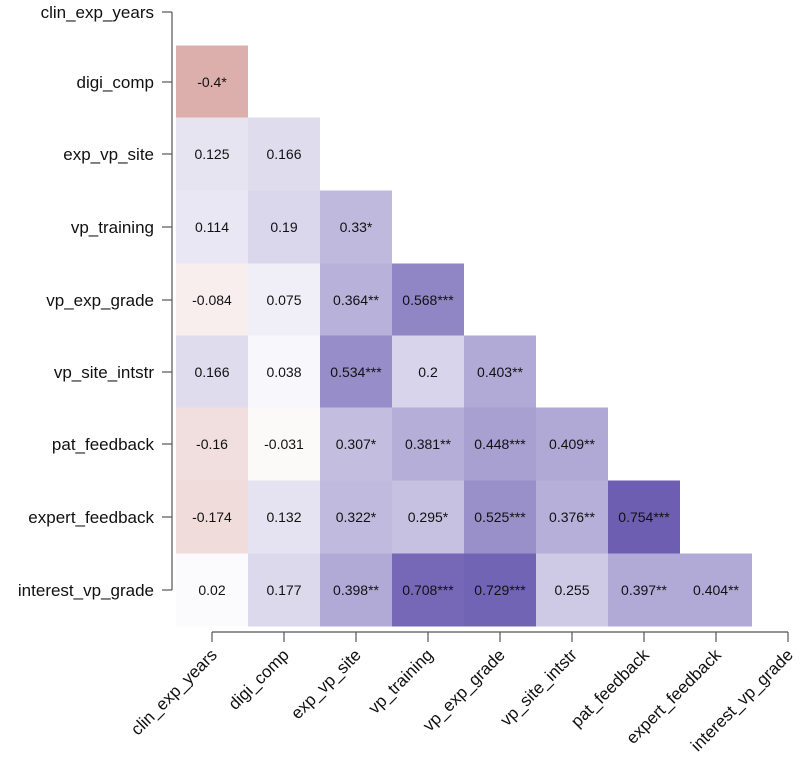 The image size is (809, 773). What do you see at coordinates (100, 300) in the screenshot?
I see `y-tick-label-vp_exp_grade: vp_exp_grade` at bounding box center [100, 300].